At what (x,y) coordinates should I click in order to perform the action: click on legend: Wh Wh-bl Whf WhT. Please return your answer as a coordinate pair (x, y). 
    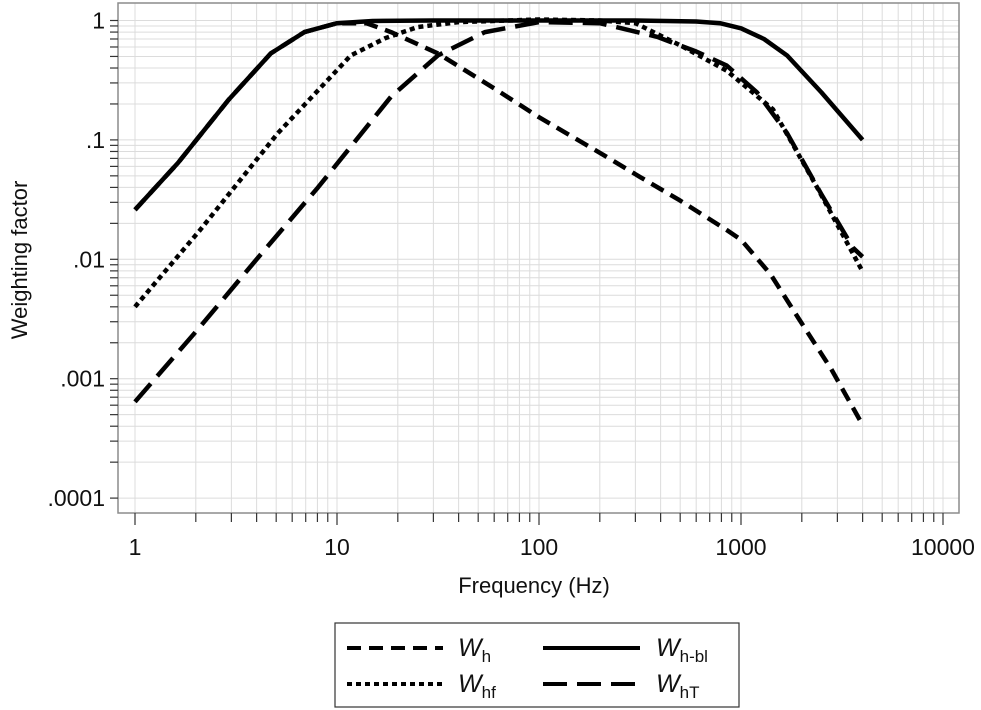
    Looking at the image, I should click on (537, 665).